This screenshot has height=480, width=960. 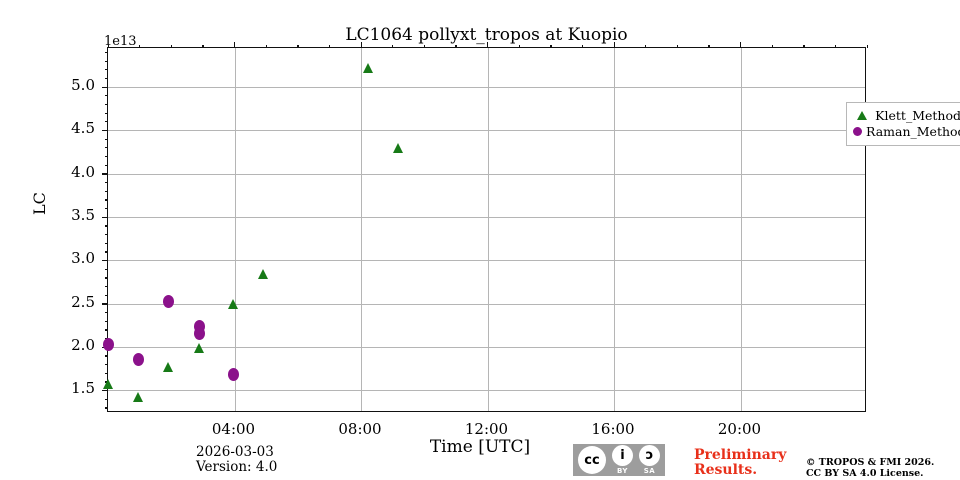 I want to click on preliminary-results-notice: Preliminary Results., so click(x=740, y=463).